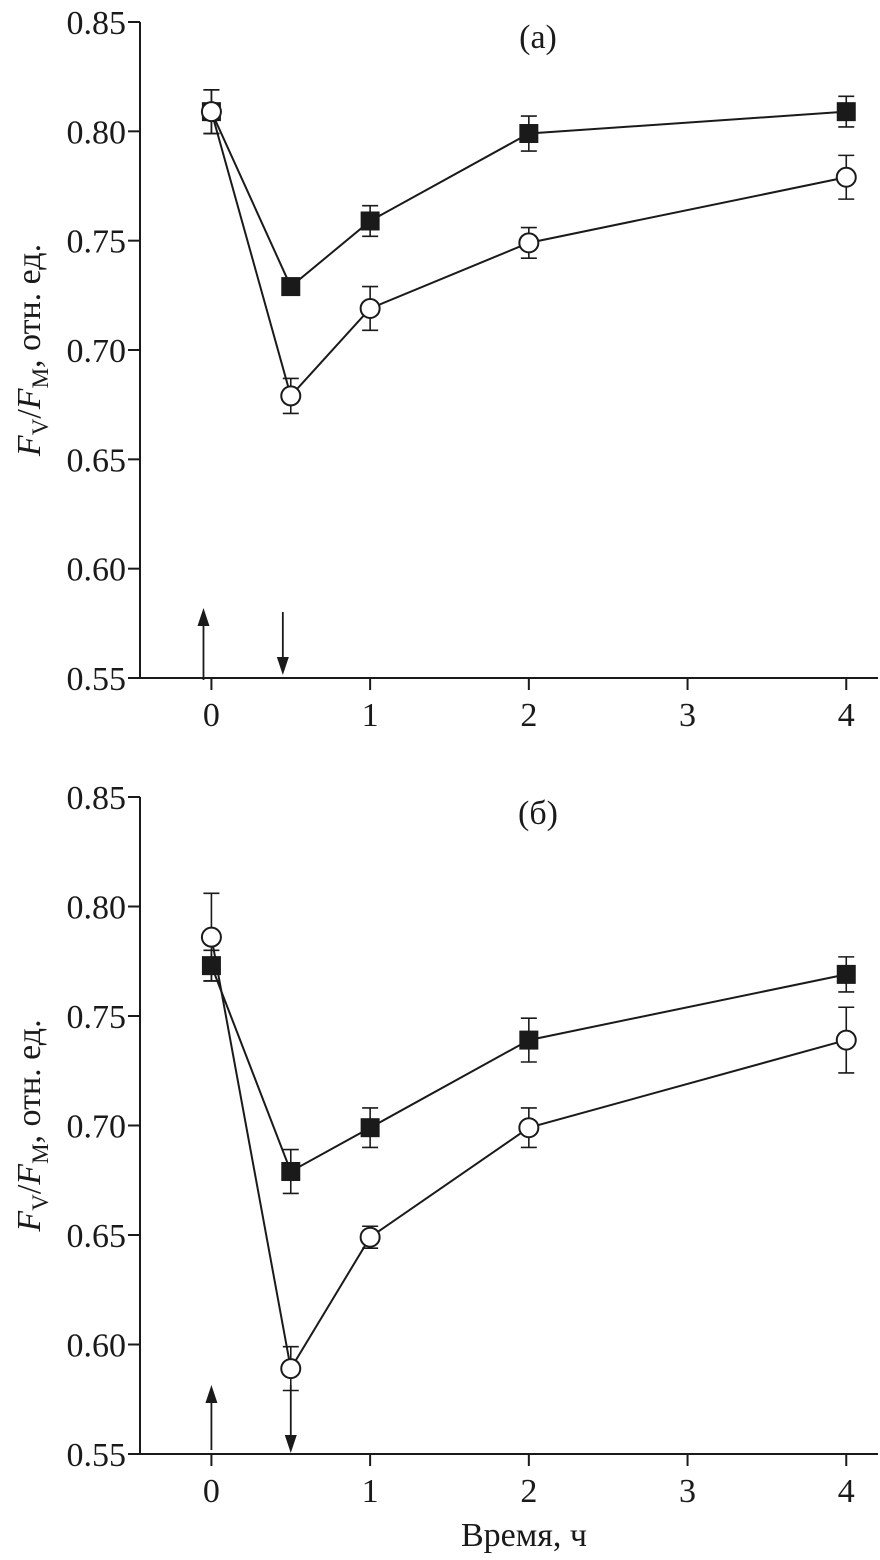 The image size is (880, 1560). Describe the element at coordinates (538, 813) in the screenshot. I see `panel-1-panel-label: (б)` at that location.